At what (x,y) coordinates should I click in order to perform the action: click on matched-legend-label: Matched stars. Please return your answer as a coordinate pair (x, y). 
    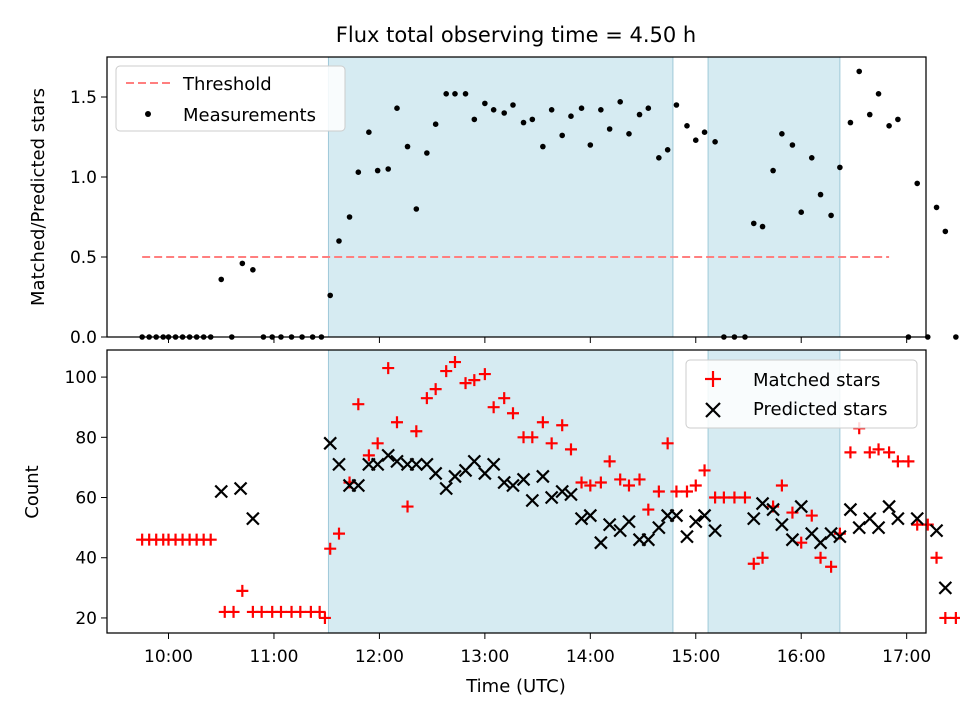
    Looking at the image, I should click on (816, 380).